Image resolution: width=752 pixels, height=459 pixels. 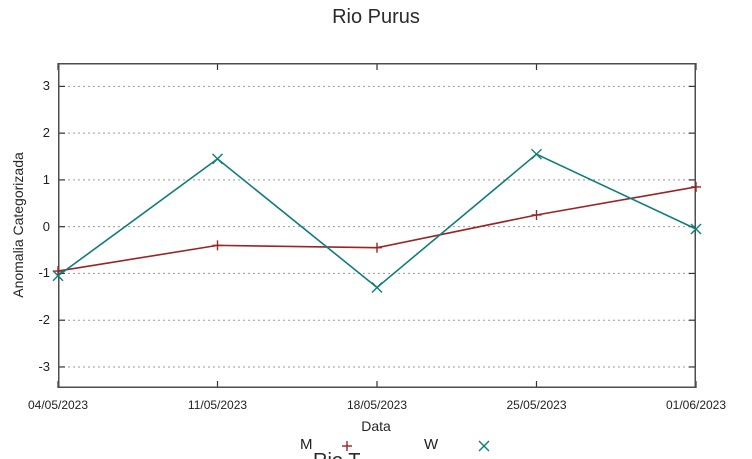 I want to click on next-chart-title-partial: Rio T, so click(x=336, y=454).